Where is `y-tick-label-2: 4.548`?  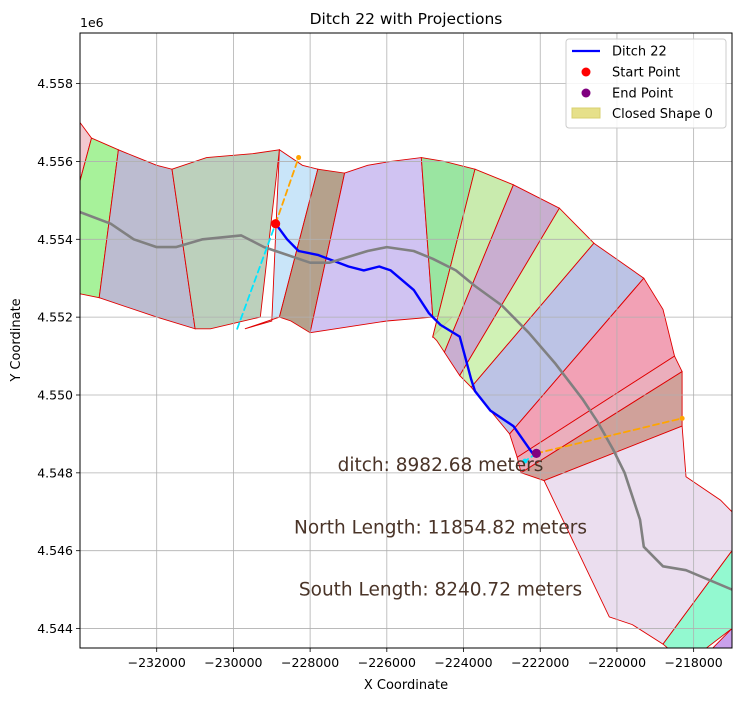 y-tick-label-2: 4.548 is located at coordinates (55, 472).